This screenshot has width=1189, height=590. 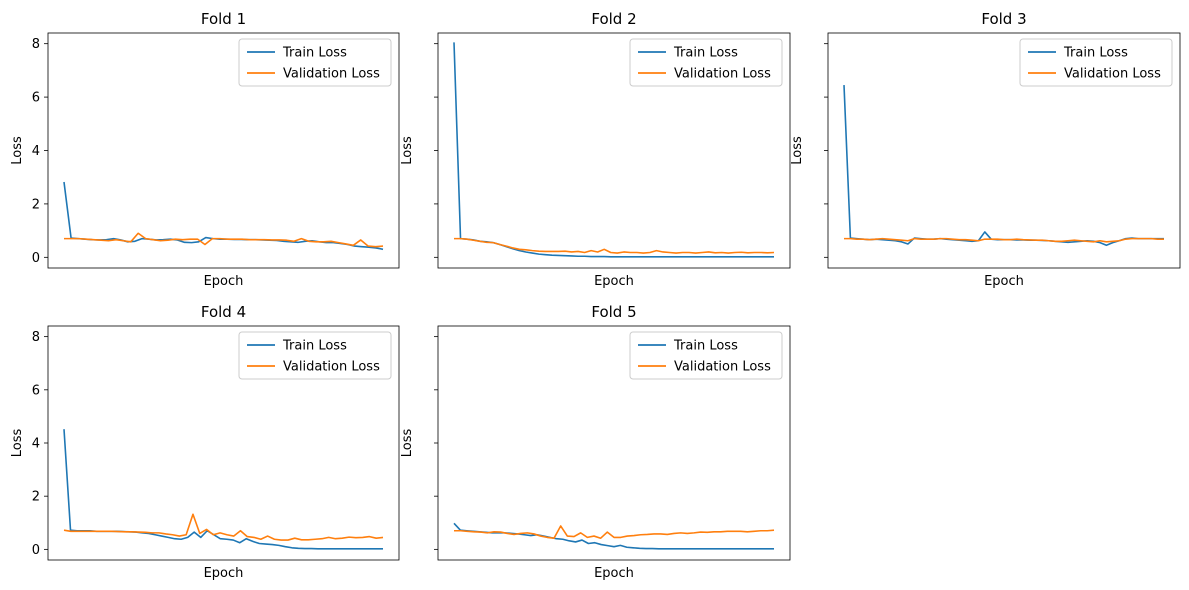 I want to click on subplot-title: Fold 1, so click(x=223, y=19).